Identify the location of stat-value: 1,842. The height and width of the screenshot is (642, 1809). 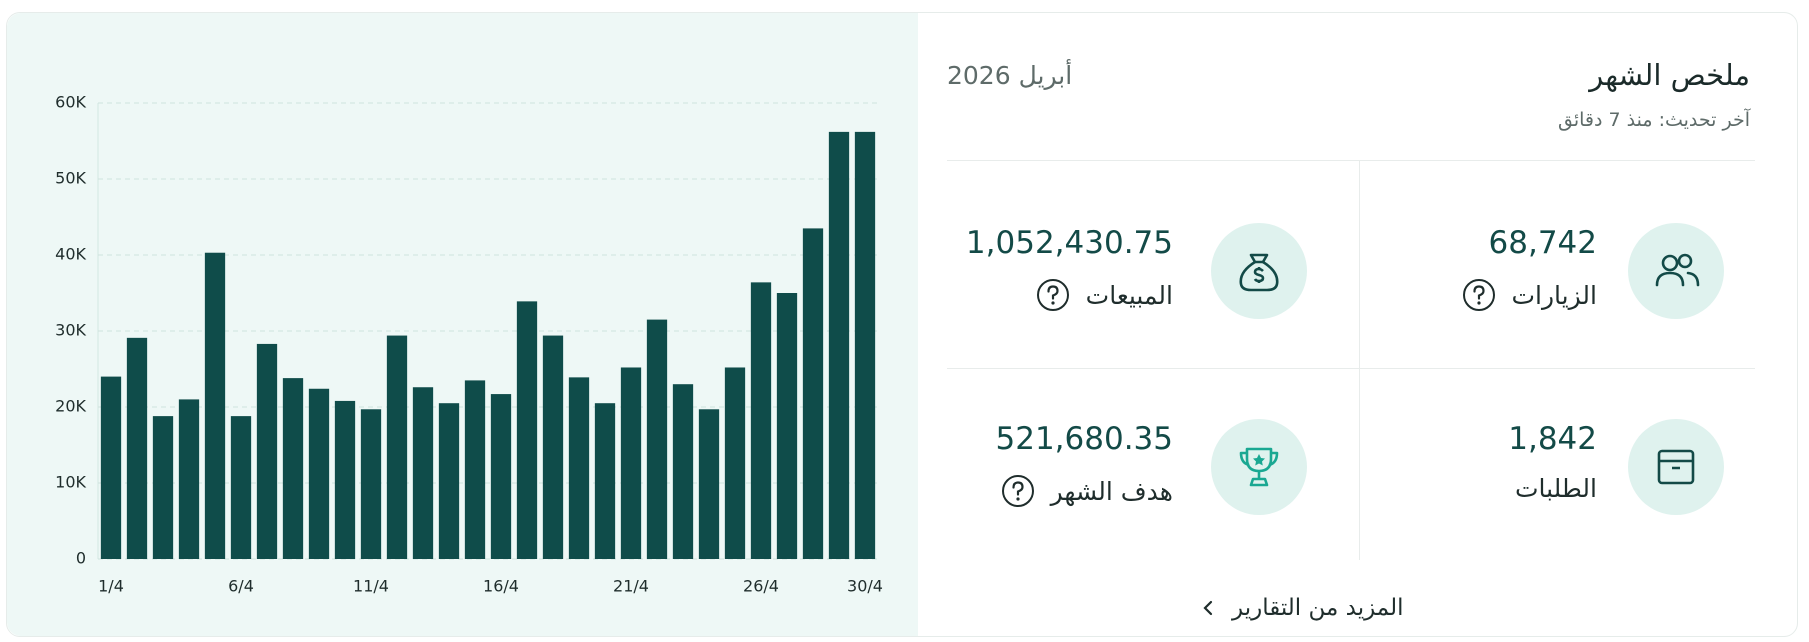
(1552, 439).